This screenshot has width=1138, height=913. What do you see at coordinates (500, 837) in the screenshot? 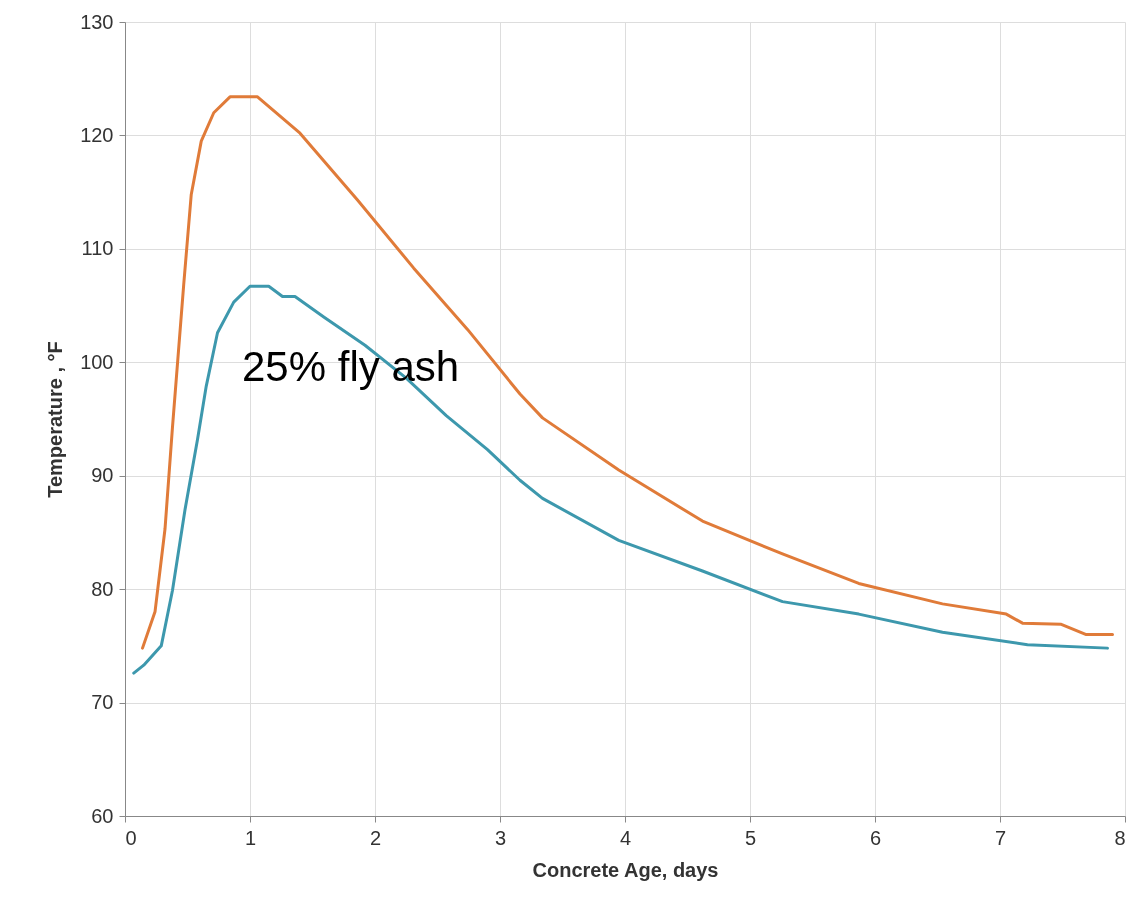
I see `x-tick-label: 3` at bounding box center [500, 837].